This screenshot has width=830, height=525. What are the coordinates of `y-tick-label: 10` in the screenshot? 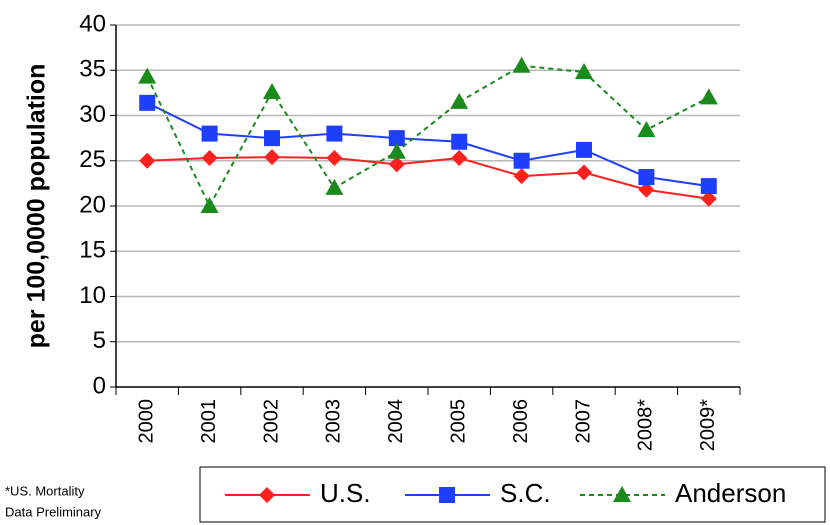 It's located at (92, 295).